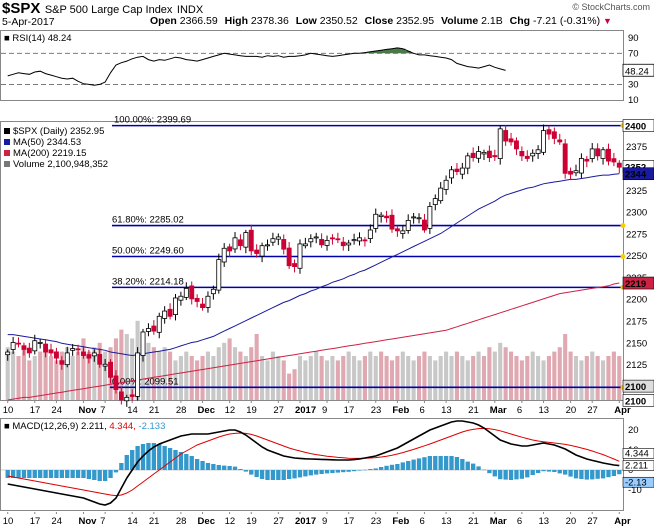  I want to click on legend-swatch, so click(7, 142).